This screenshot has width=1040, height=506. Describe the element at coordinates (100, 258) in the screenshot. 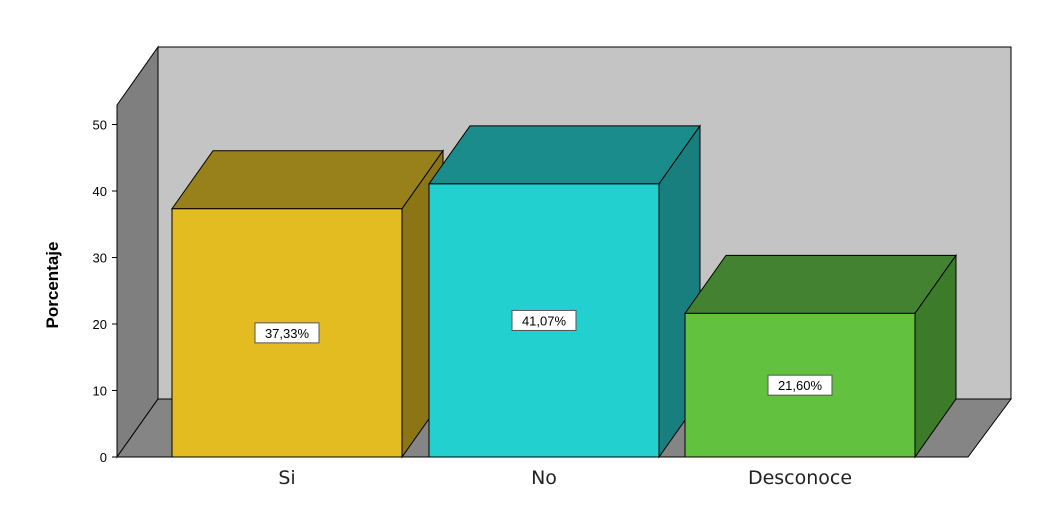

I see `y-tick-label: 30` at that location.